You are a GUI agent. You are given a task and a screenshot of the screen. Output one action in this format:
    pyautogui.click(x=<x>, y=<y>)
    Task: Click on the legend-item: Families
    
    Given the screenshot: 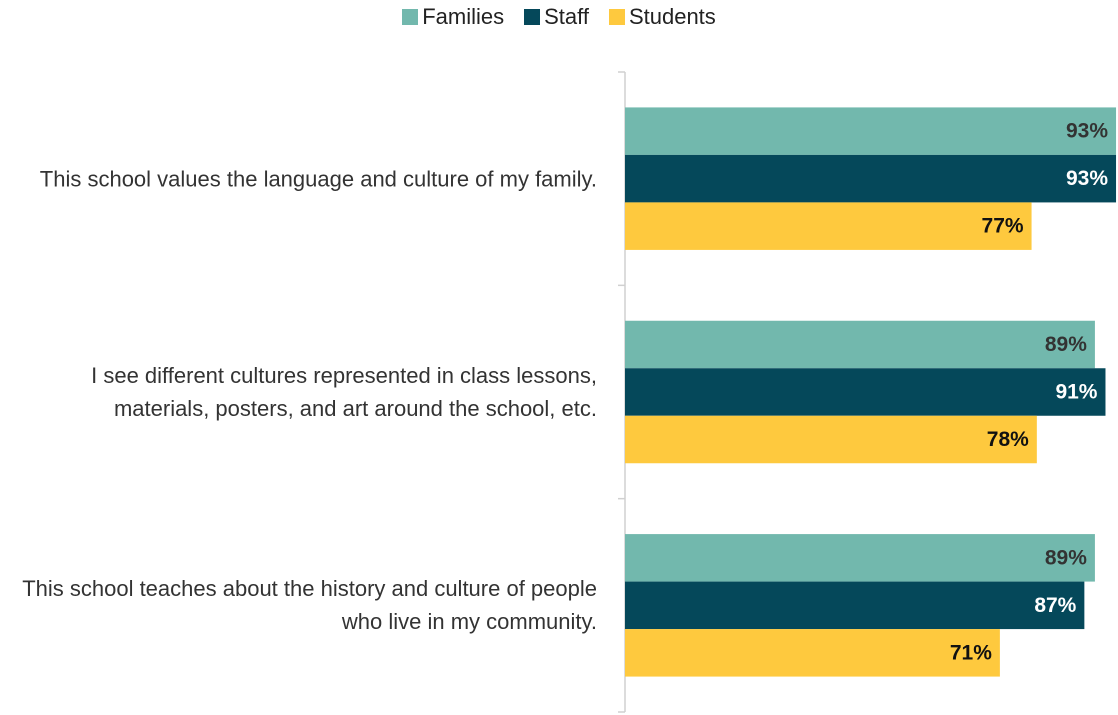 What is the action you would take?
    pyautogui.click(x=453, y=17)
    